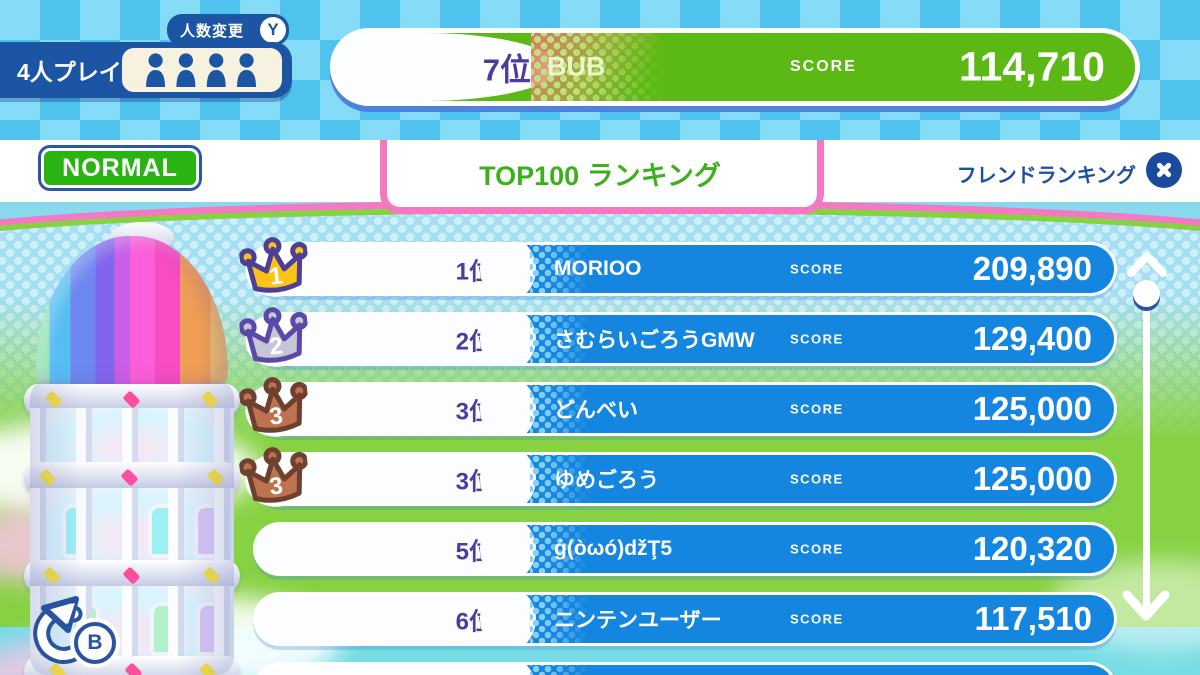 The width and height of the screenshot is (1200, 675). I want to click on person-icons, so click(201, 70).